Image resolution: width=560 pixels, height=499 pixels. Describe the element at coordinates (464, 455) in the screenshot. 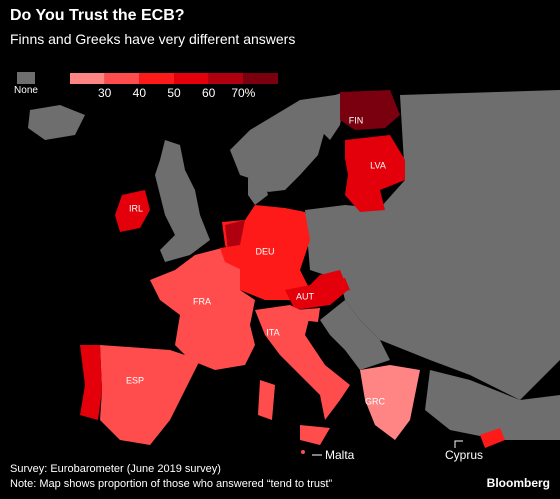

I see `place-label: Cyprus` at that location.